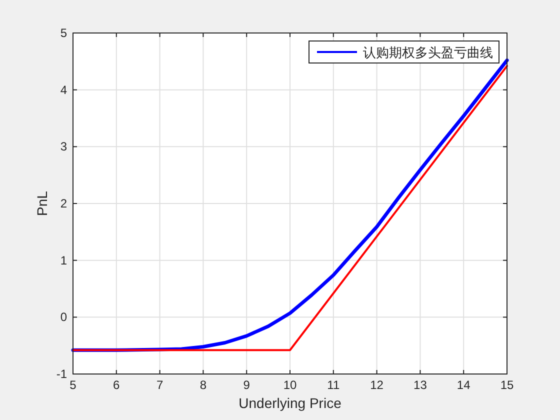  Describe the element at coordinates (116, 385) in the screenshot. I see `x-tick-label: 6` at that location.